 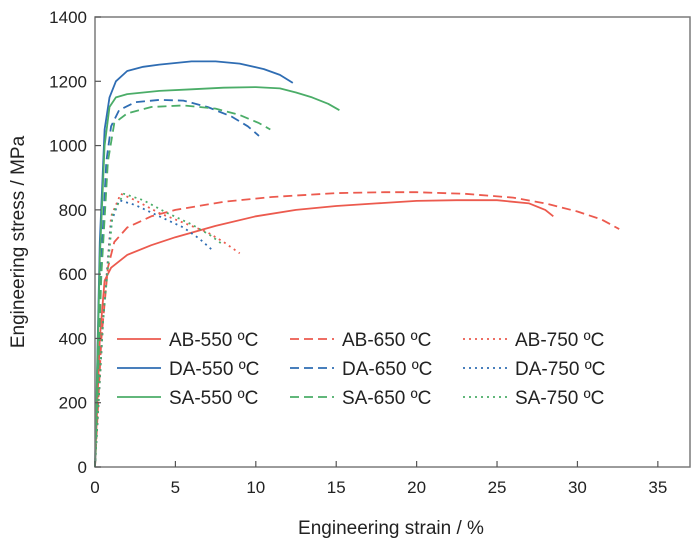 What do you see at coordinates (214, 369) in the screenshot?
I see `legend-label: DA-550 ºC` at bounding box center [214, 369].